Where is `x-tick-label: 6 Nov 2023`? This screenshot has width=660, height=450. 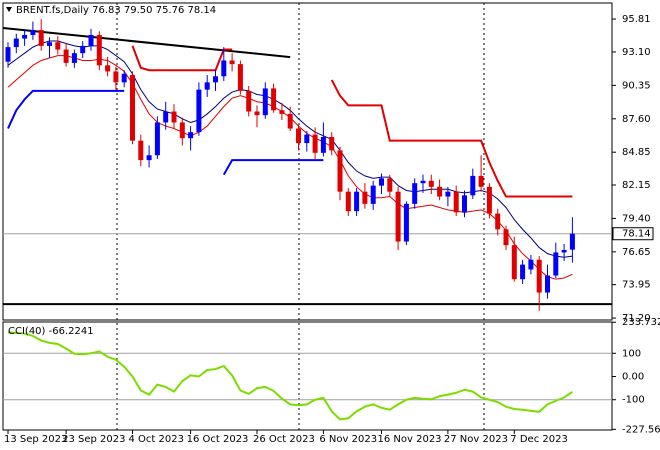 x-tick-label: 6 Nov 2023 is located at coordinates (348, 439).